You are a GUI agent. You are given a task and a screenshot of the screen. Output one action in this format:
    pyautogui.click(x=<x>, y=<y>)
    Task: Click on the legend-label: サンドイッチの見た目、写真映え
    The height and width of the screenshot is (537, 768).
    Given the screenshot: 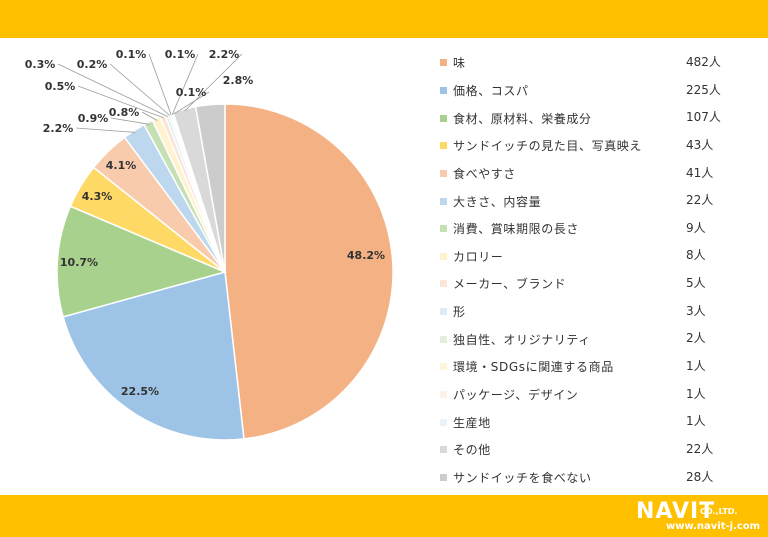 What is the action you would take?
    pyautogui.click(x=548, y=146)
    